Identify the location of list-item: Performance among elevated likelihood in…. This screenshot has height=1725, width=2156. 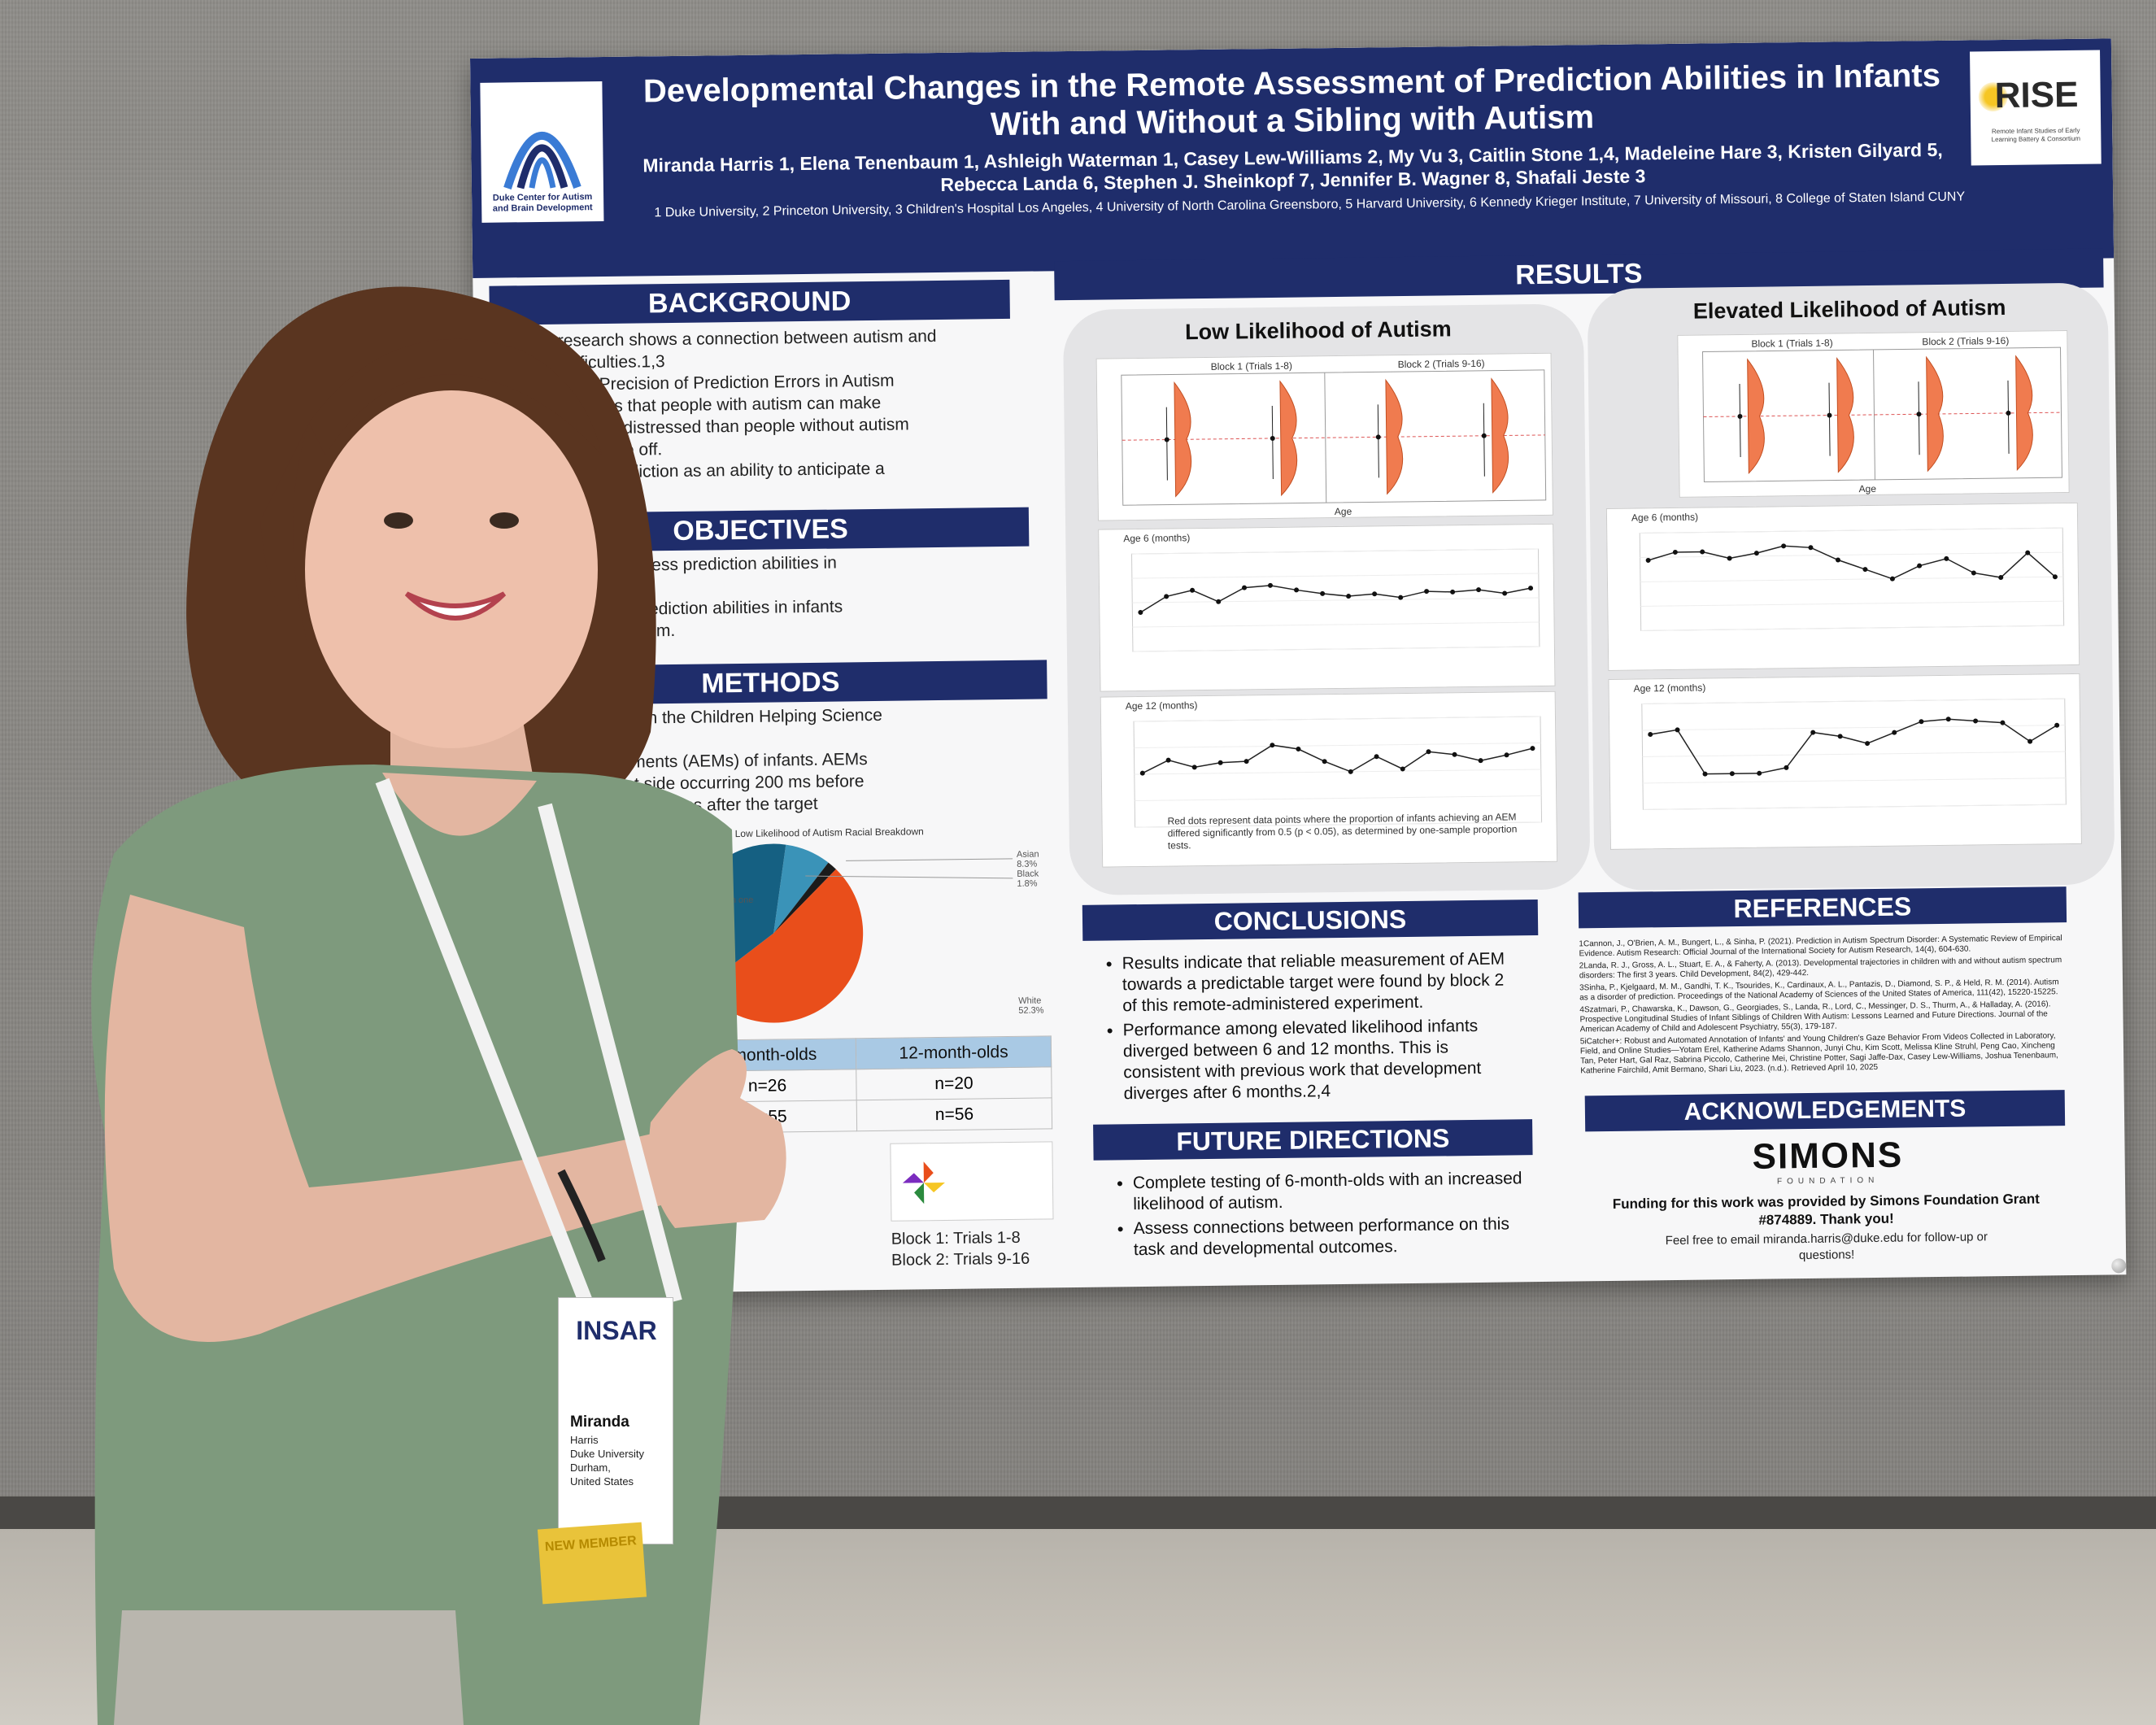
(1323, 1059).